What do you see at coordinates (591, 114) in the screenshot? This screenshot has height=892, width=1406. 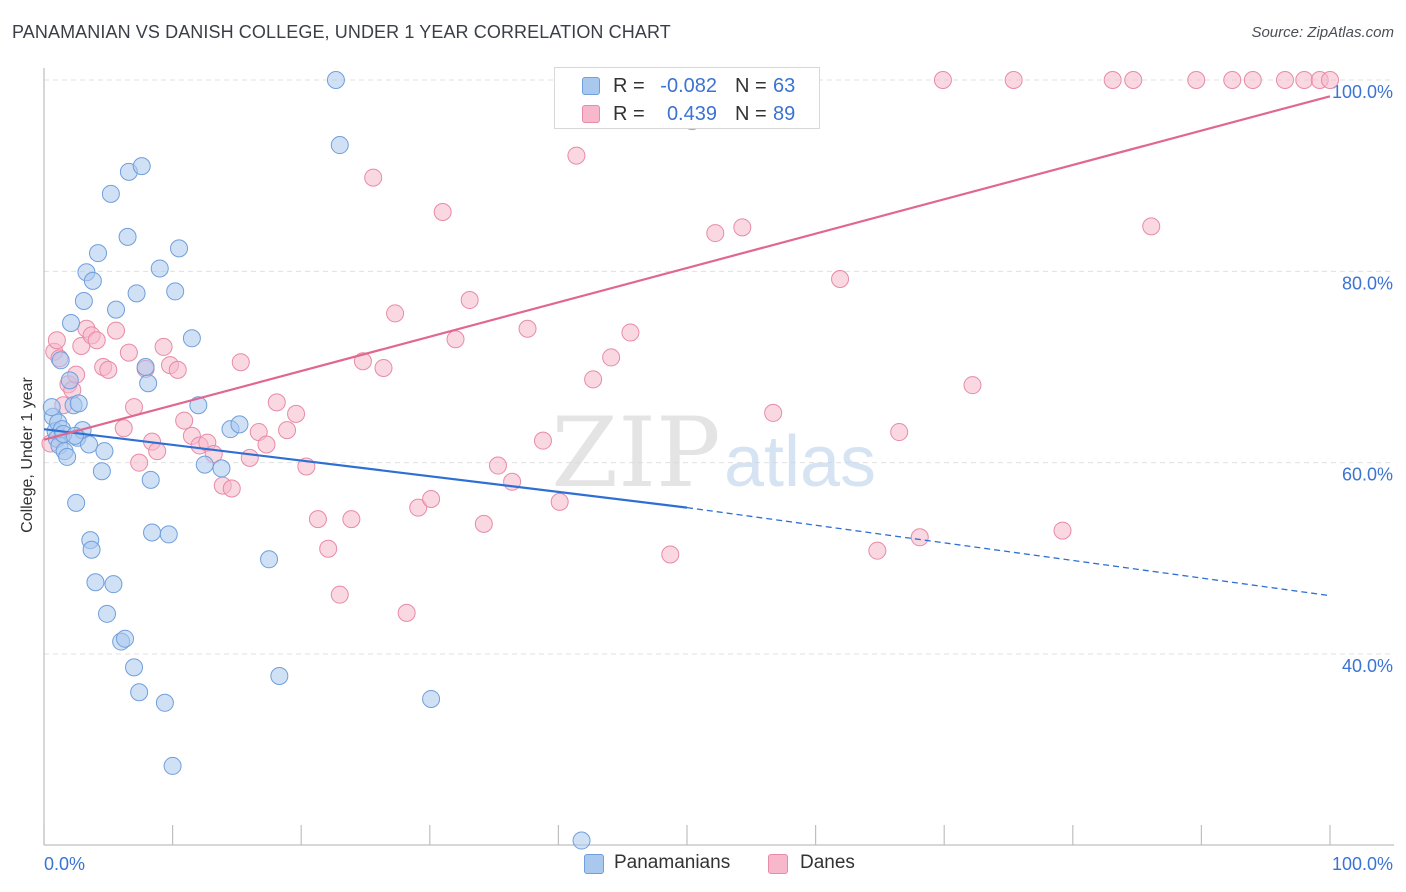 I see `legend-swatch-danes` at bounding box center [591, 114].